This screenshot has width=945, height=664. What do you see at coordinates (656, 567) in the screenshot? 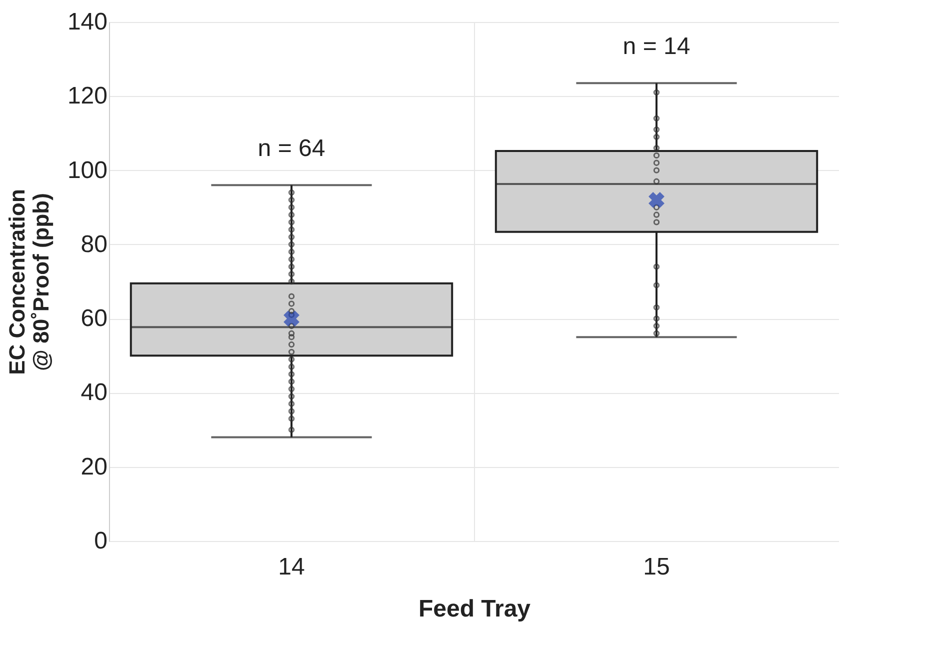
I see `x-tick-label: 15` at bounding box center [656, 567].